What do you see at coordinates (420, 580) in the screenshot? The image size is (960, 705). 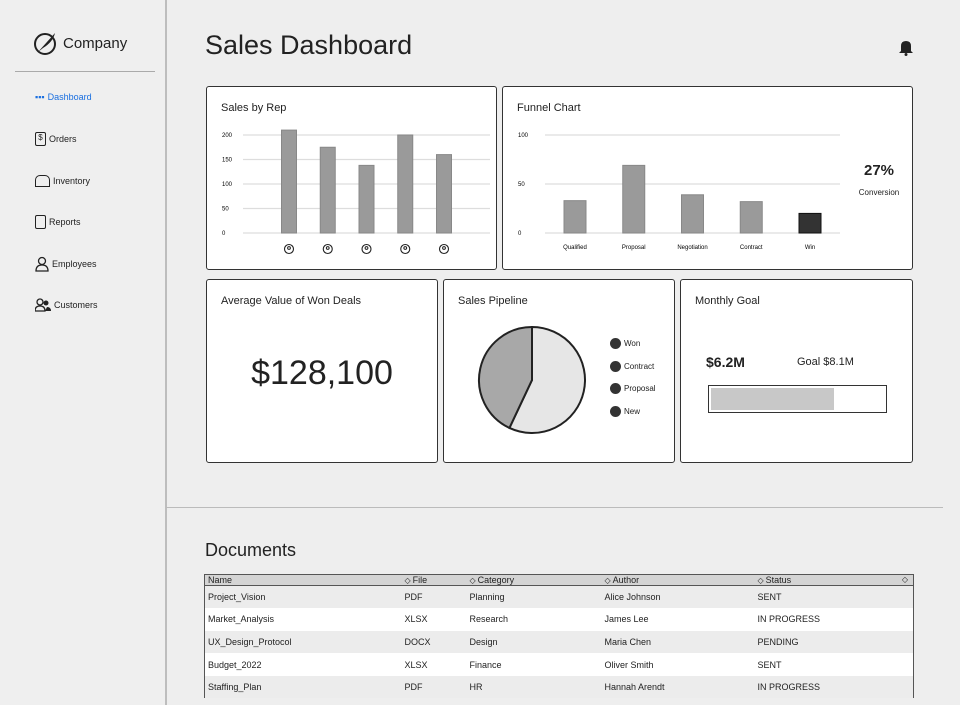 I see `header-label: File` at bounding box center [420, 580].